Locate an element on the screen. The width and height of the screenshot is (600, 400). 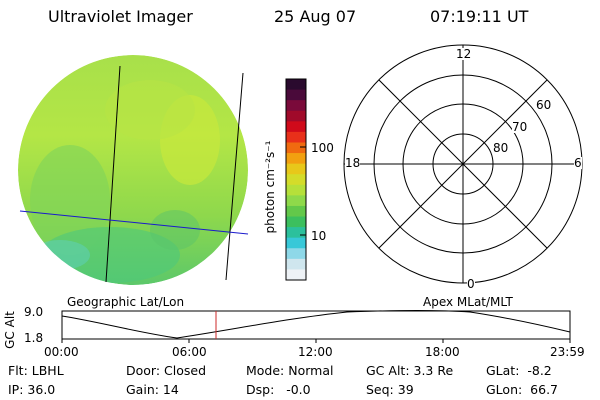
x-tick-0000: 00:00 is located at coordinates (61, 352).